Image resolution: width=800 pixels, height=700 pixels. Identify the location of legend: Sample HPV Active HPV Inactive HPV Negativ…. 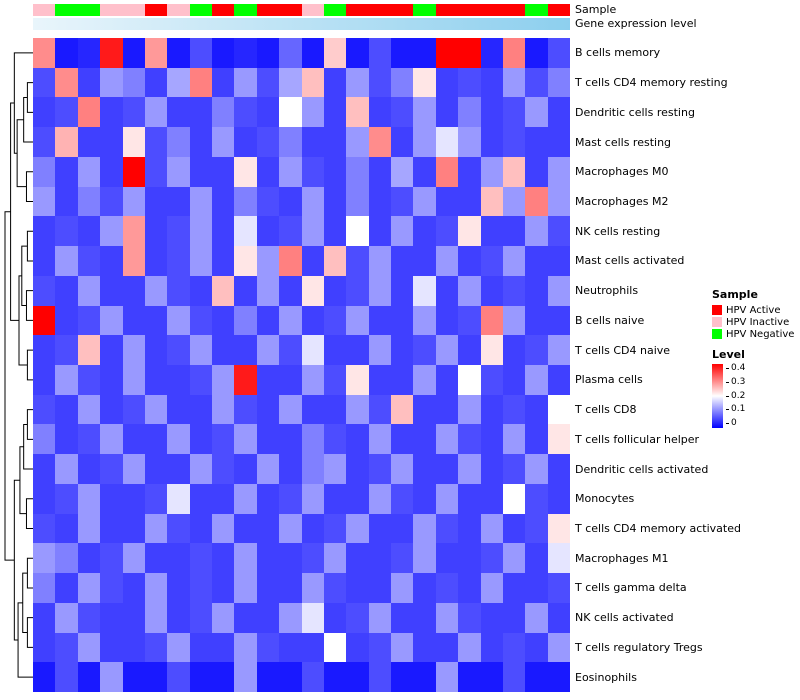
(753, 358).